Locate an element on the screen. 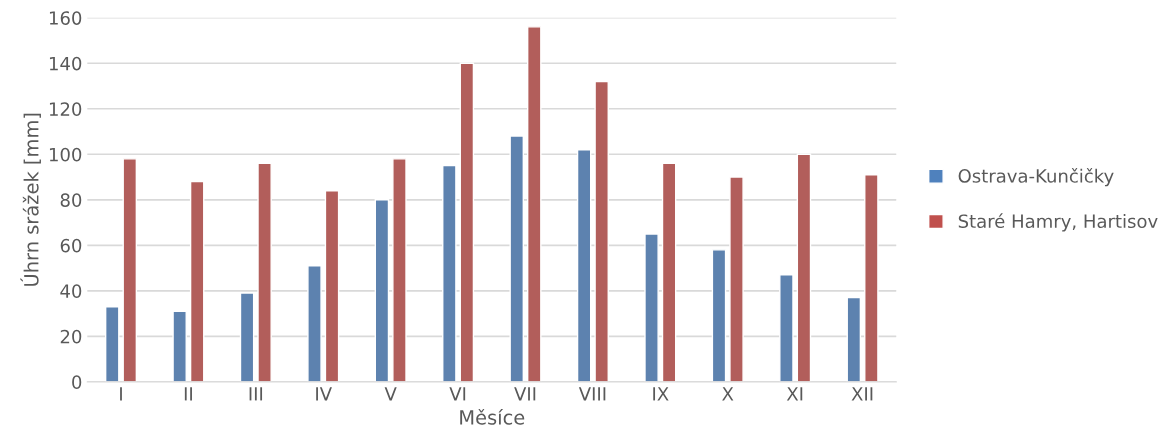 The width and height of the screenshot is (1164, 444). x-tick-label: X is located at coordinates (728, 394).